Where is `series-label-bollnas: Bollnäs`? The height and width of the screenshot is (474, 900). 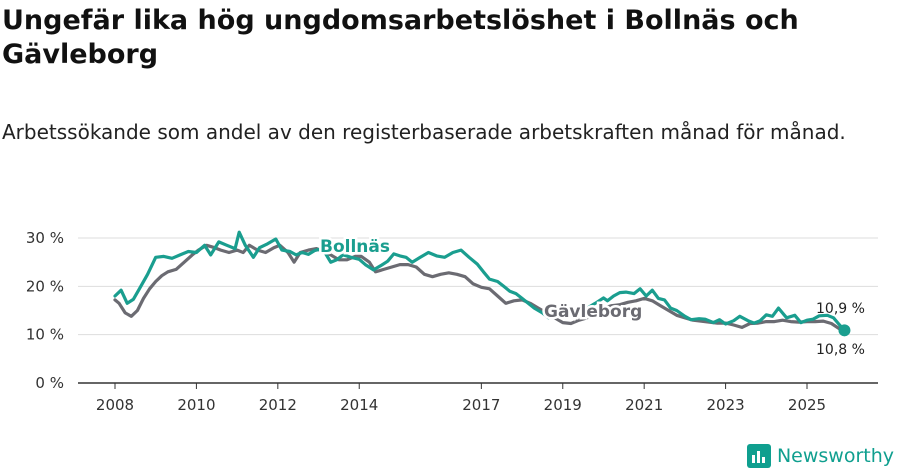 series-label-bollnas: Bollnäs is located at coordinates (355, 247).